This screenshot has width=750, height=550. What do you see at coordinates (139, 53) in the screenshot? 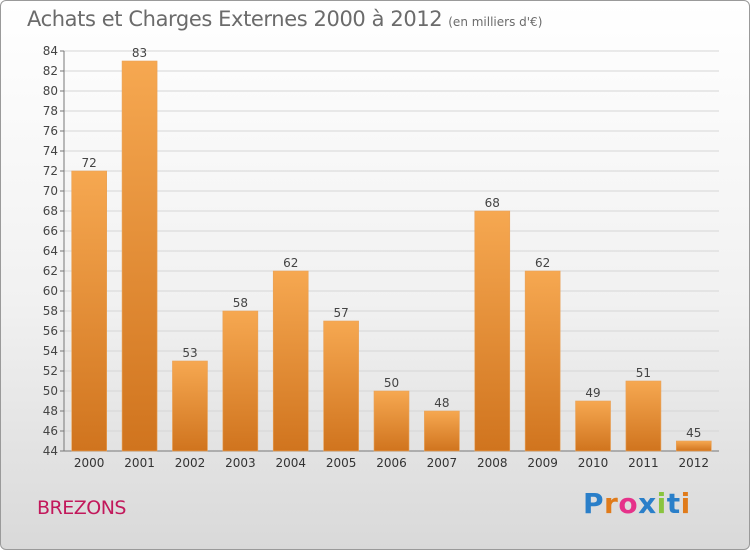
I see `data-label: 83` at bounding box center [139, 53].